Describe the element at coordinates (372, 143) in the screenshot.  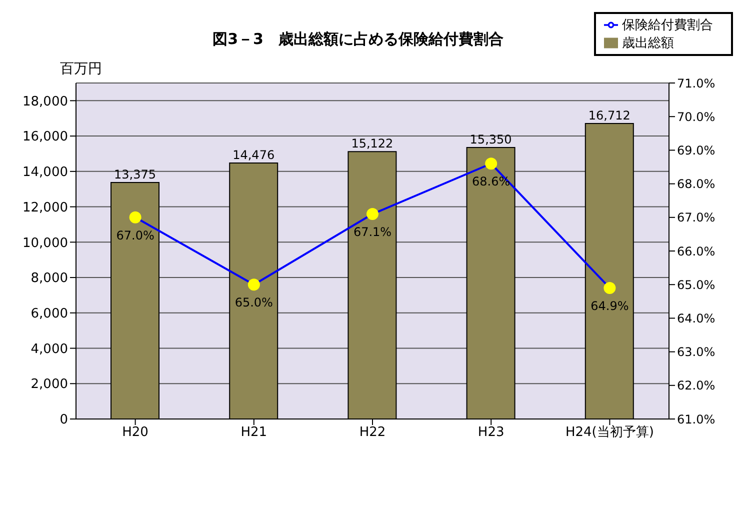
I see `text: 15,122` at that location.